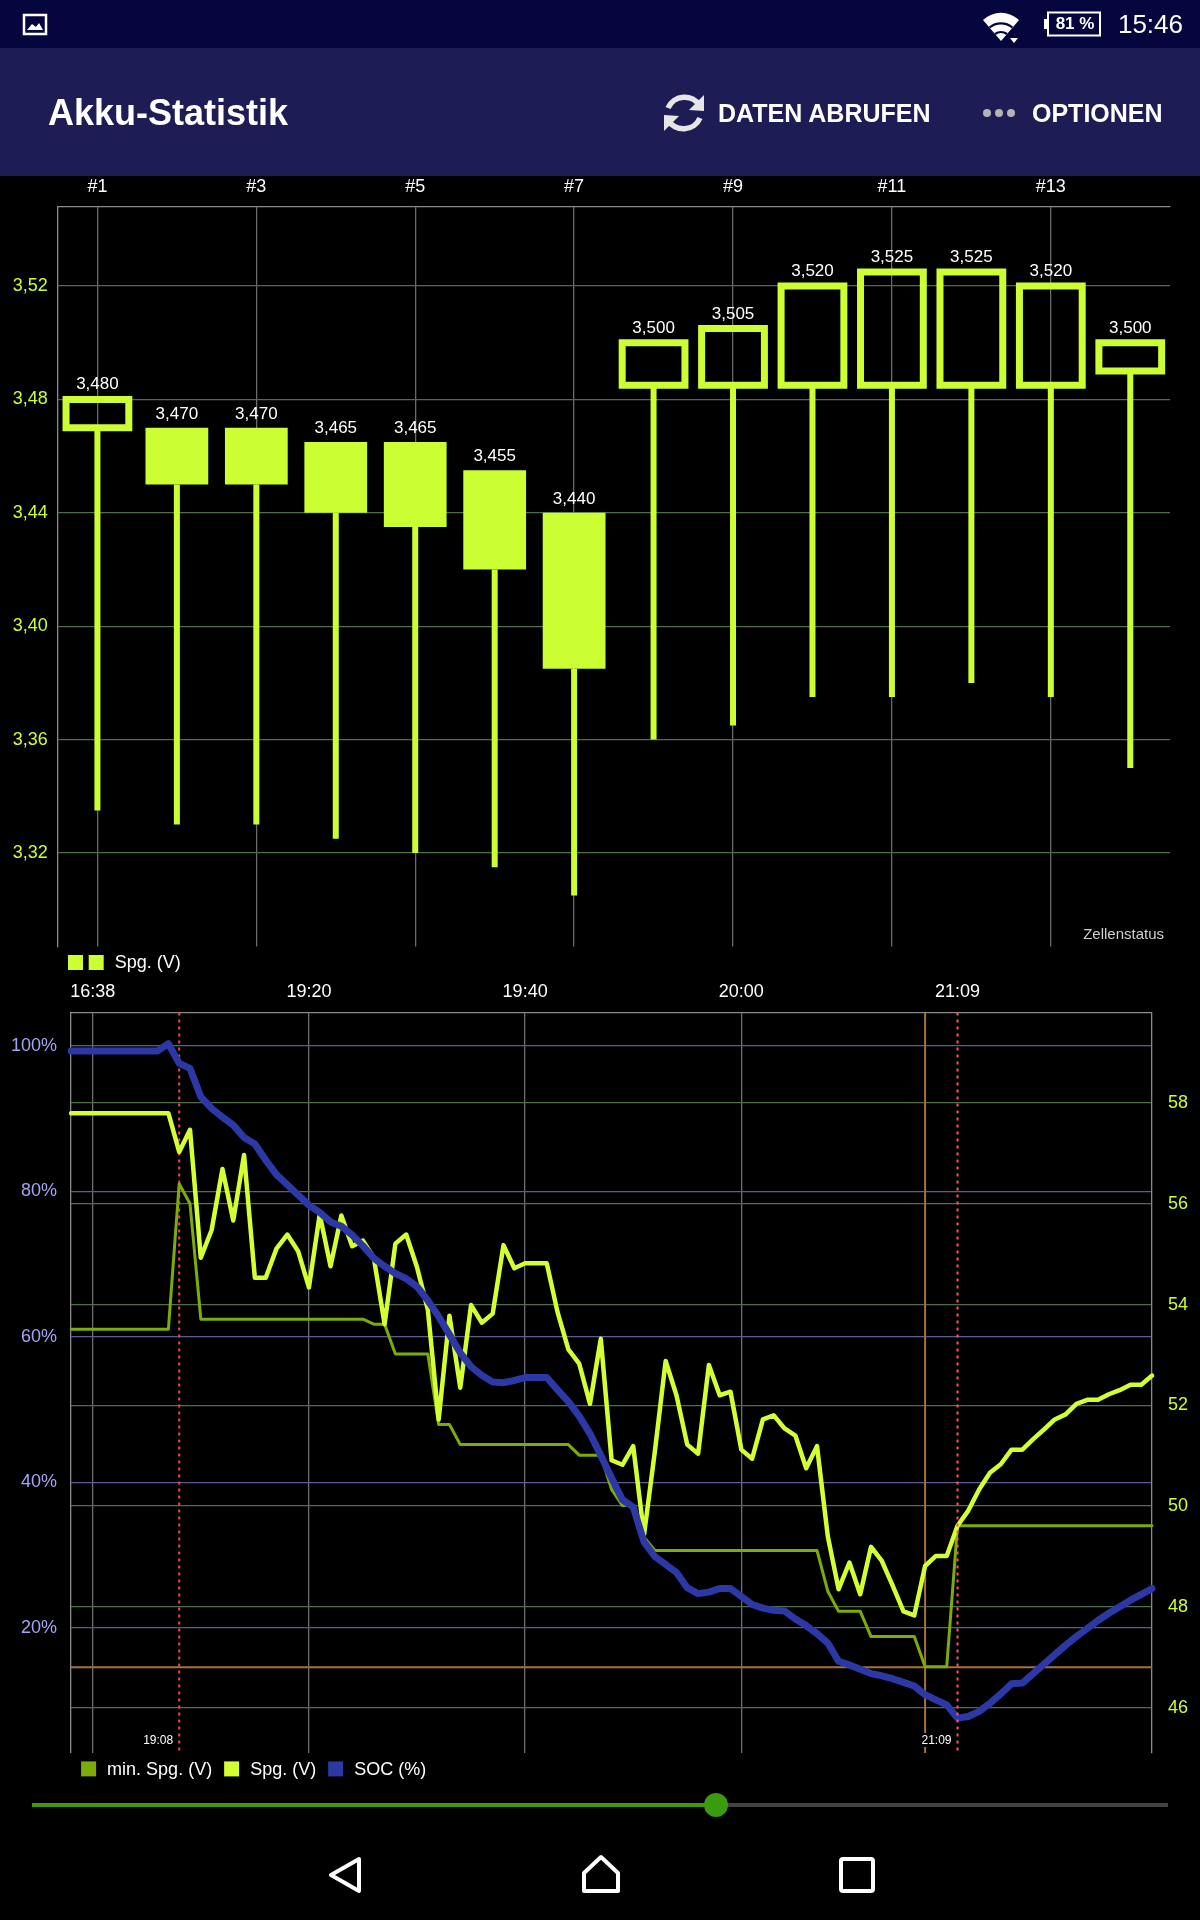  Describe the element at coordinates (824, 113) in the screenshot. I see `text: DATEN ABRUFEN` at that location.